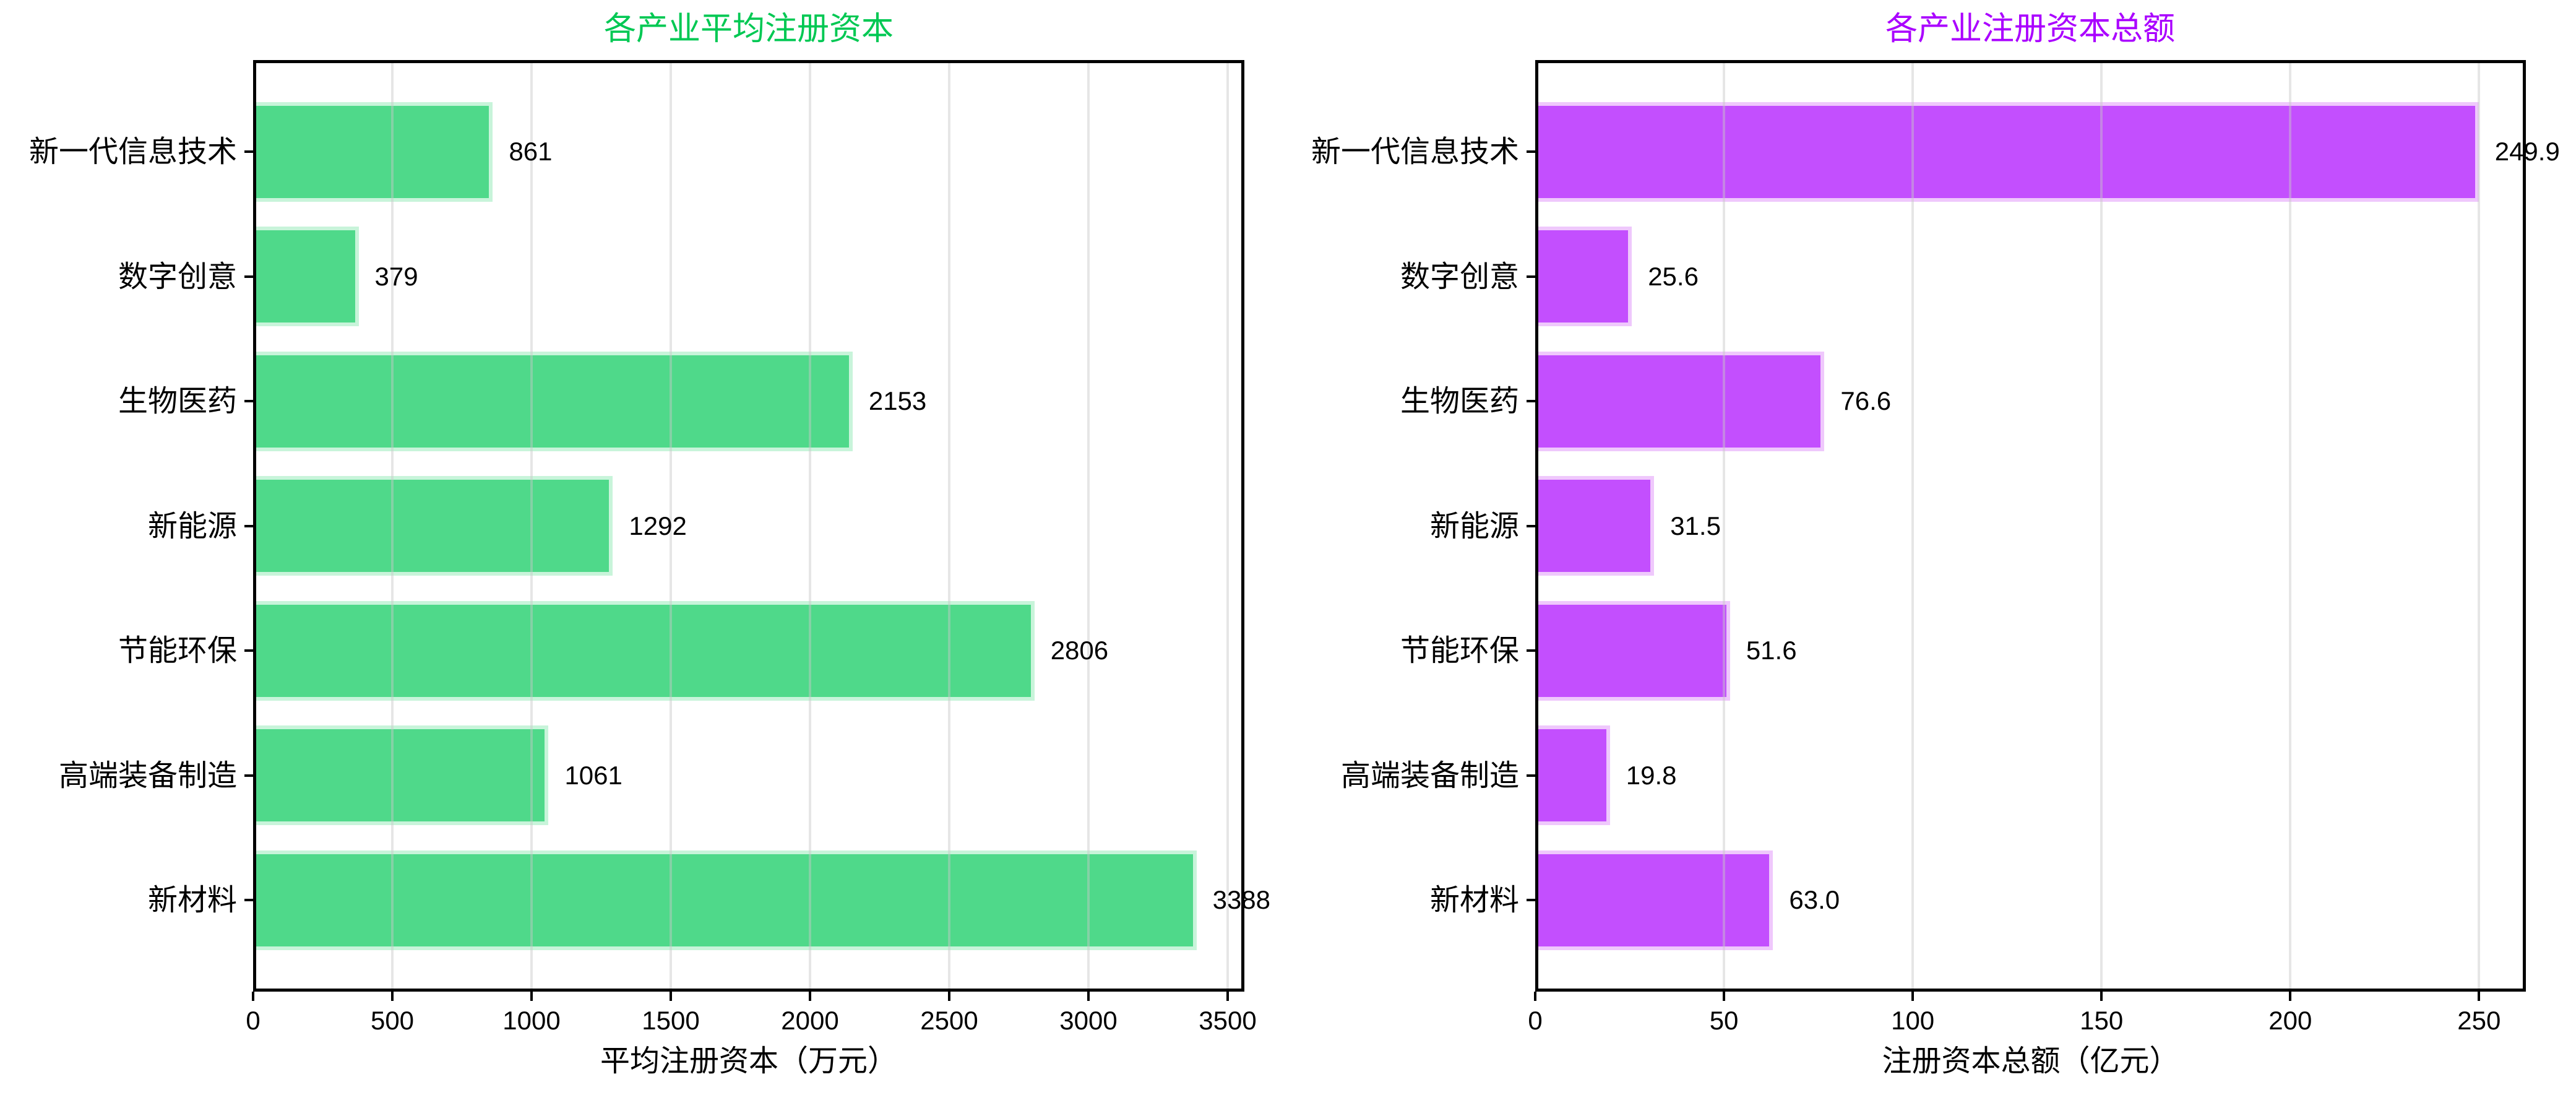 This screenshot has width=2576, height=1095. Describe the element at coordinates (1866, 400) in the screenshot. I see `bar-value-label: 76.6` at that location.